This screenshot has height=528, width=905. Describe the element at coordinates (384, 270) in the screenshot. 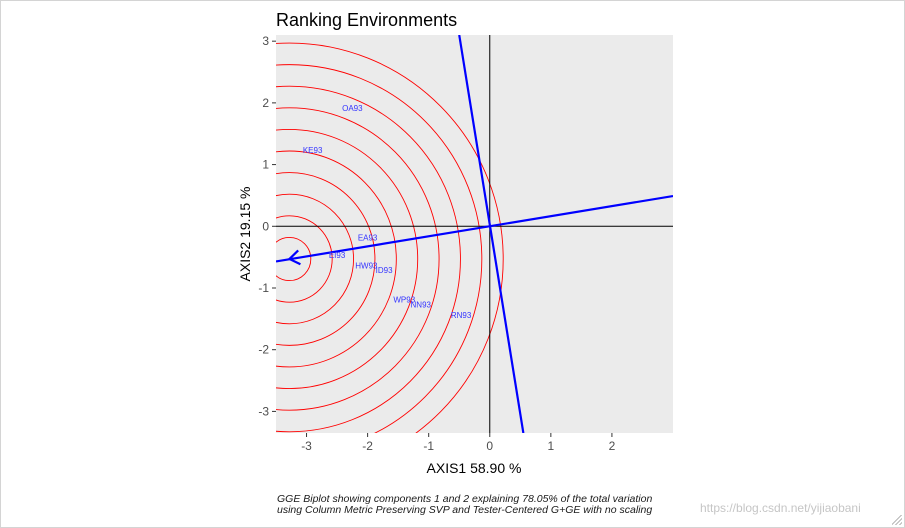

I see `environment-label: ID93` at that location.